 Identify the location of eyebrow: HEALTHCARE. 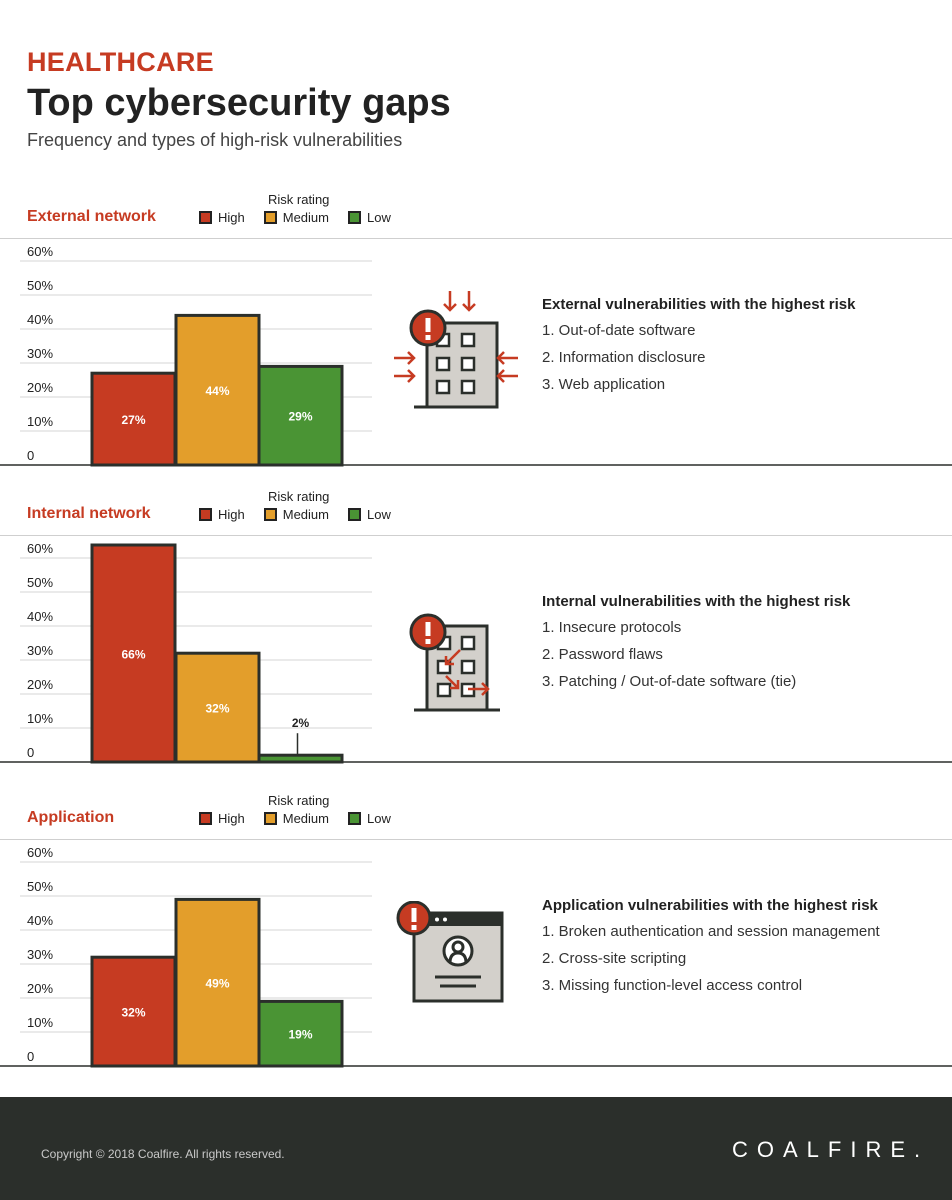
(120, 62).